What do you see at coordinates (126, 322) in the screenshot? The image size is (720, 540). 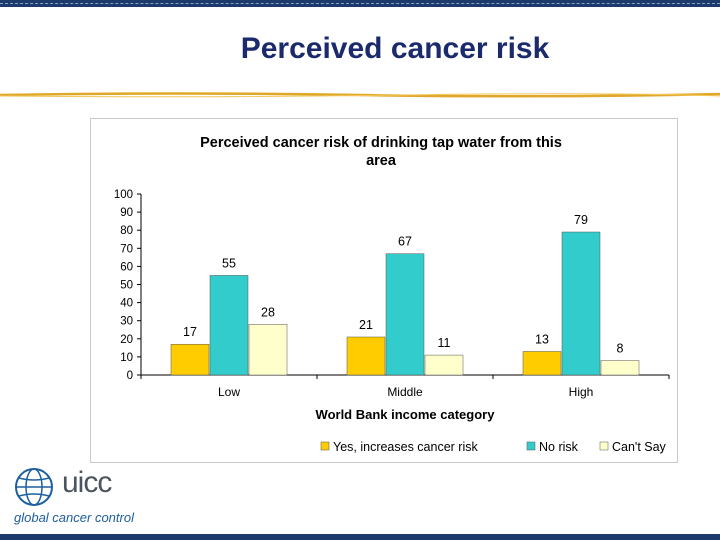 I see `y-tick-label: 30` at bounding box center [126, 322].